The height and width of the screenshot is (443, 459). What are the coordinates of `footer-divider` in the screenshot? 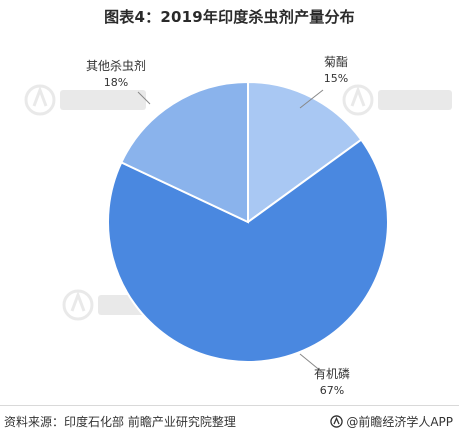 It's located at (229, 405).